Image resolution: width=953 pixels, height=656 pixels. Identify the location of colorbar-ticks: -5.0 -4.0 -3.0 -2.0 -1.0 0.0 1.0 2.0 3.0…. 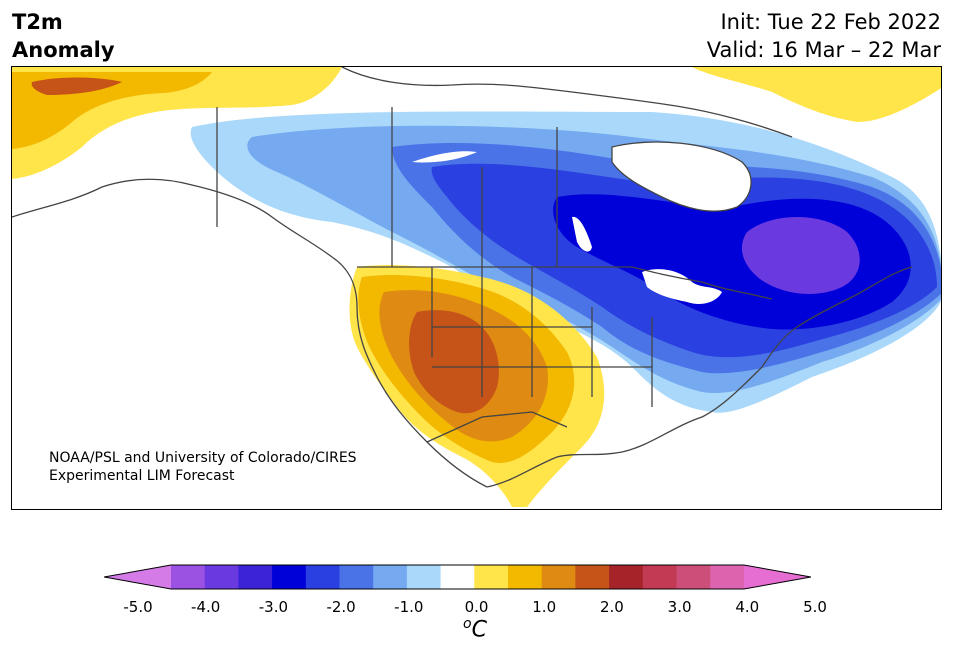
(476, 608).